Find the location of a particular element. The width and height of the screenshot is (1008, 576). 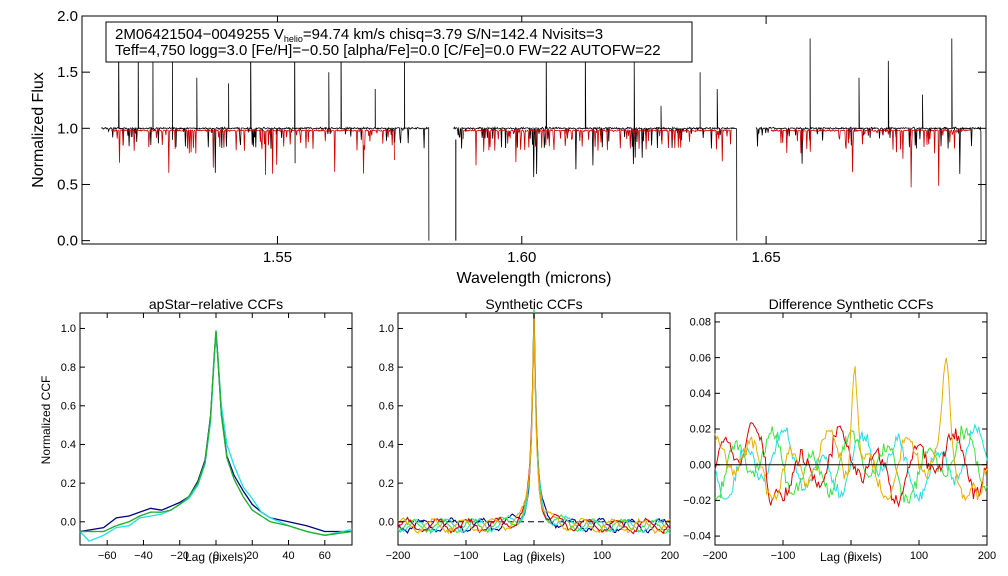

ccf1-xlabel: Lag (pixels) is located at coordinates (216, 557).